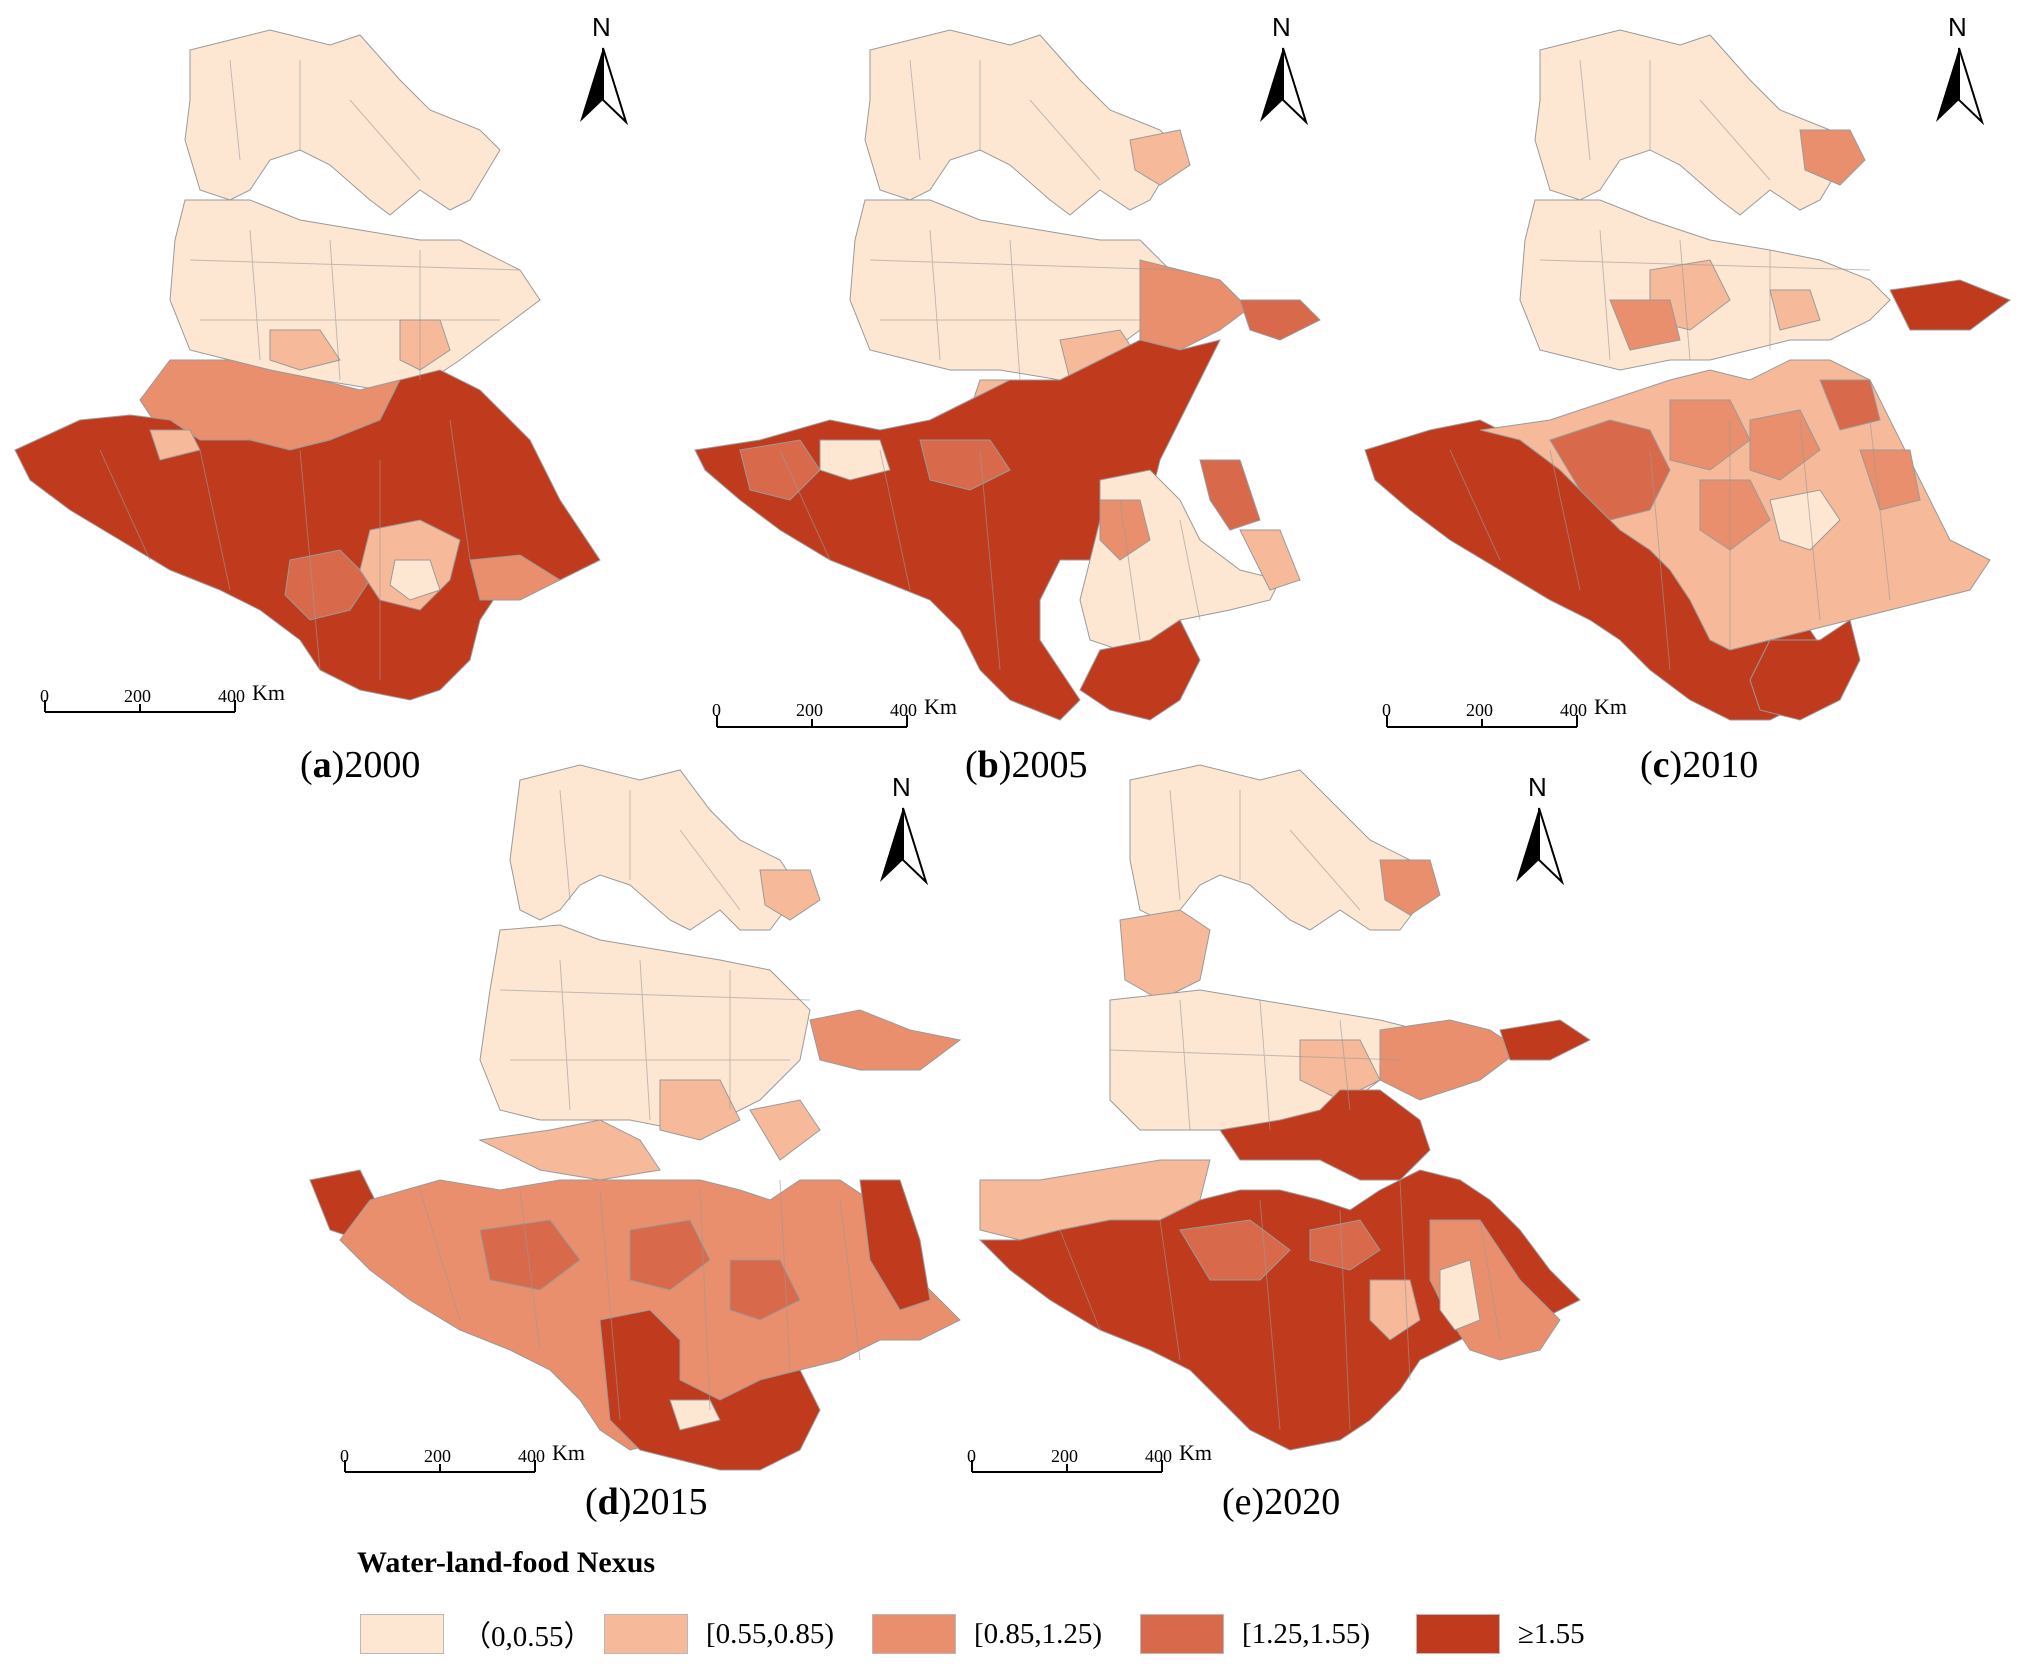 The height and width of the screenshot is (1671, 2024). What do you see at coordinates (527, 1637) in the screenshot?
I see `legend-label-class1: （0,0.55）` at bounding box center [527, 1637].